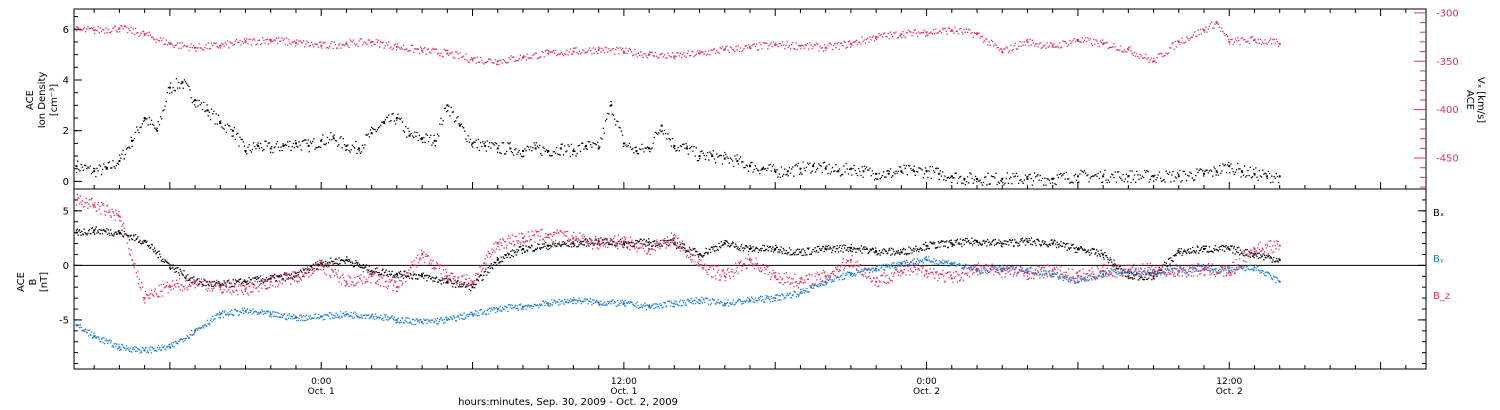 The height and width of the screenshot is (410, 1500). Describe the element at coordinates (1178, 252) in the screenshot. I see `bx-point` at that location.